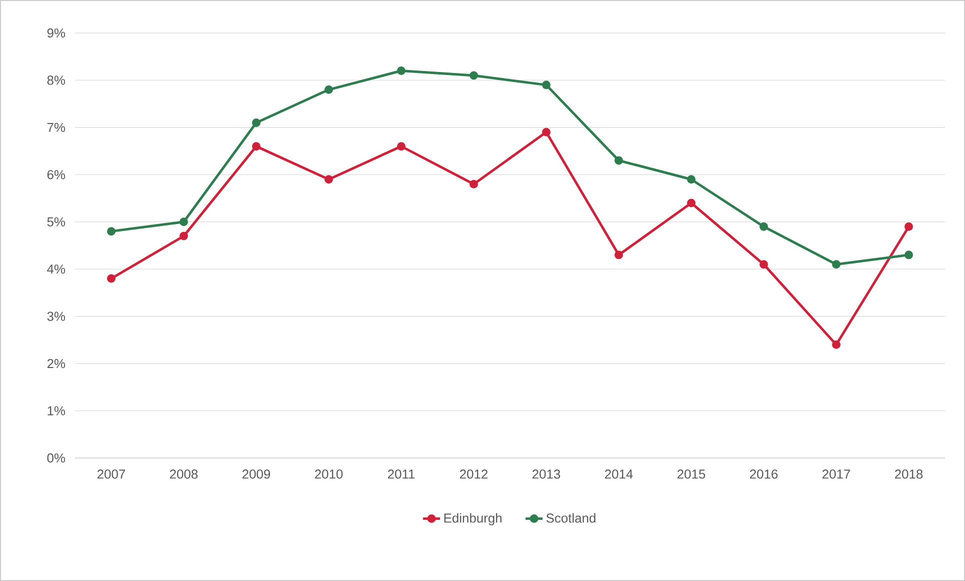 This screenshot has height=581, width=965. What do you see at coordinates (619, 474) in the screenshot?
I see `x-tick-label: 2014` at bounding box center [619, 474].